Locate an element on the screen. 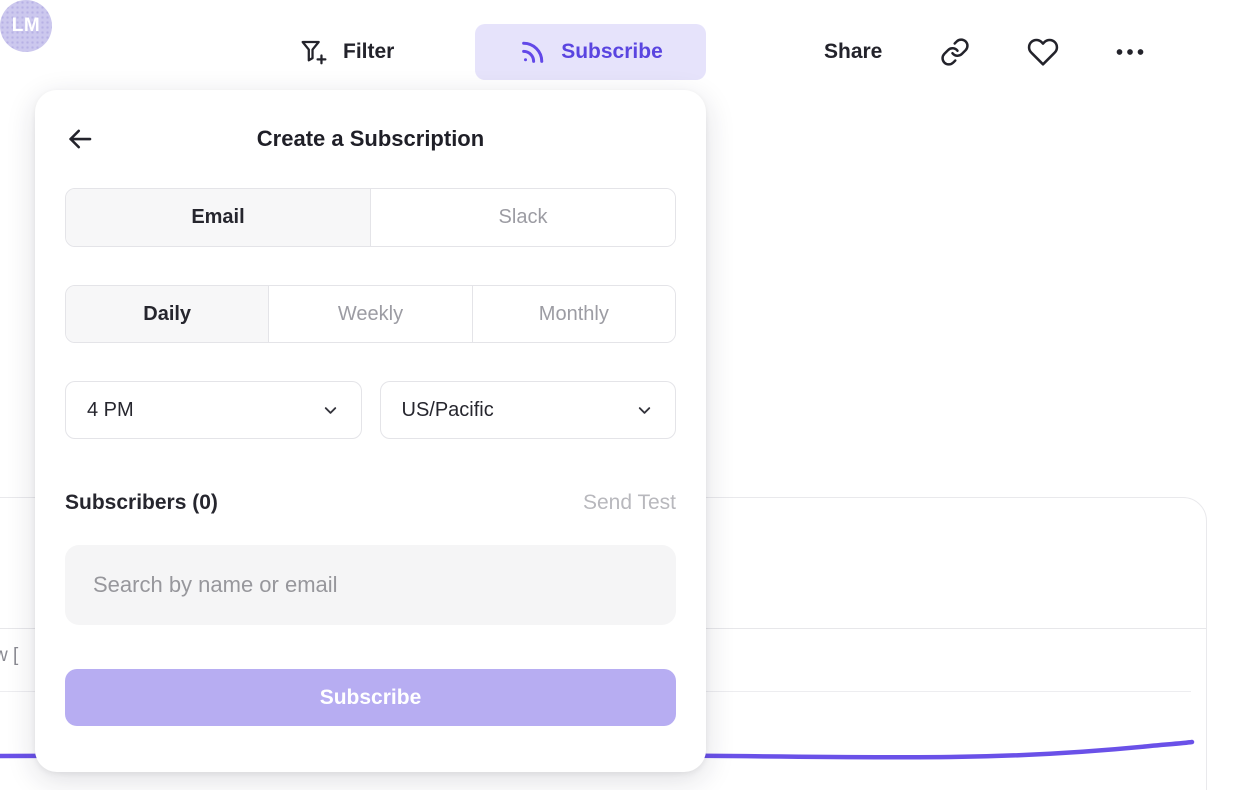 The image size is (1234, 790). subscribe-label: Subscribe is located at coordinates (612, 51).